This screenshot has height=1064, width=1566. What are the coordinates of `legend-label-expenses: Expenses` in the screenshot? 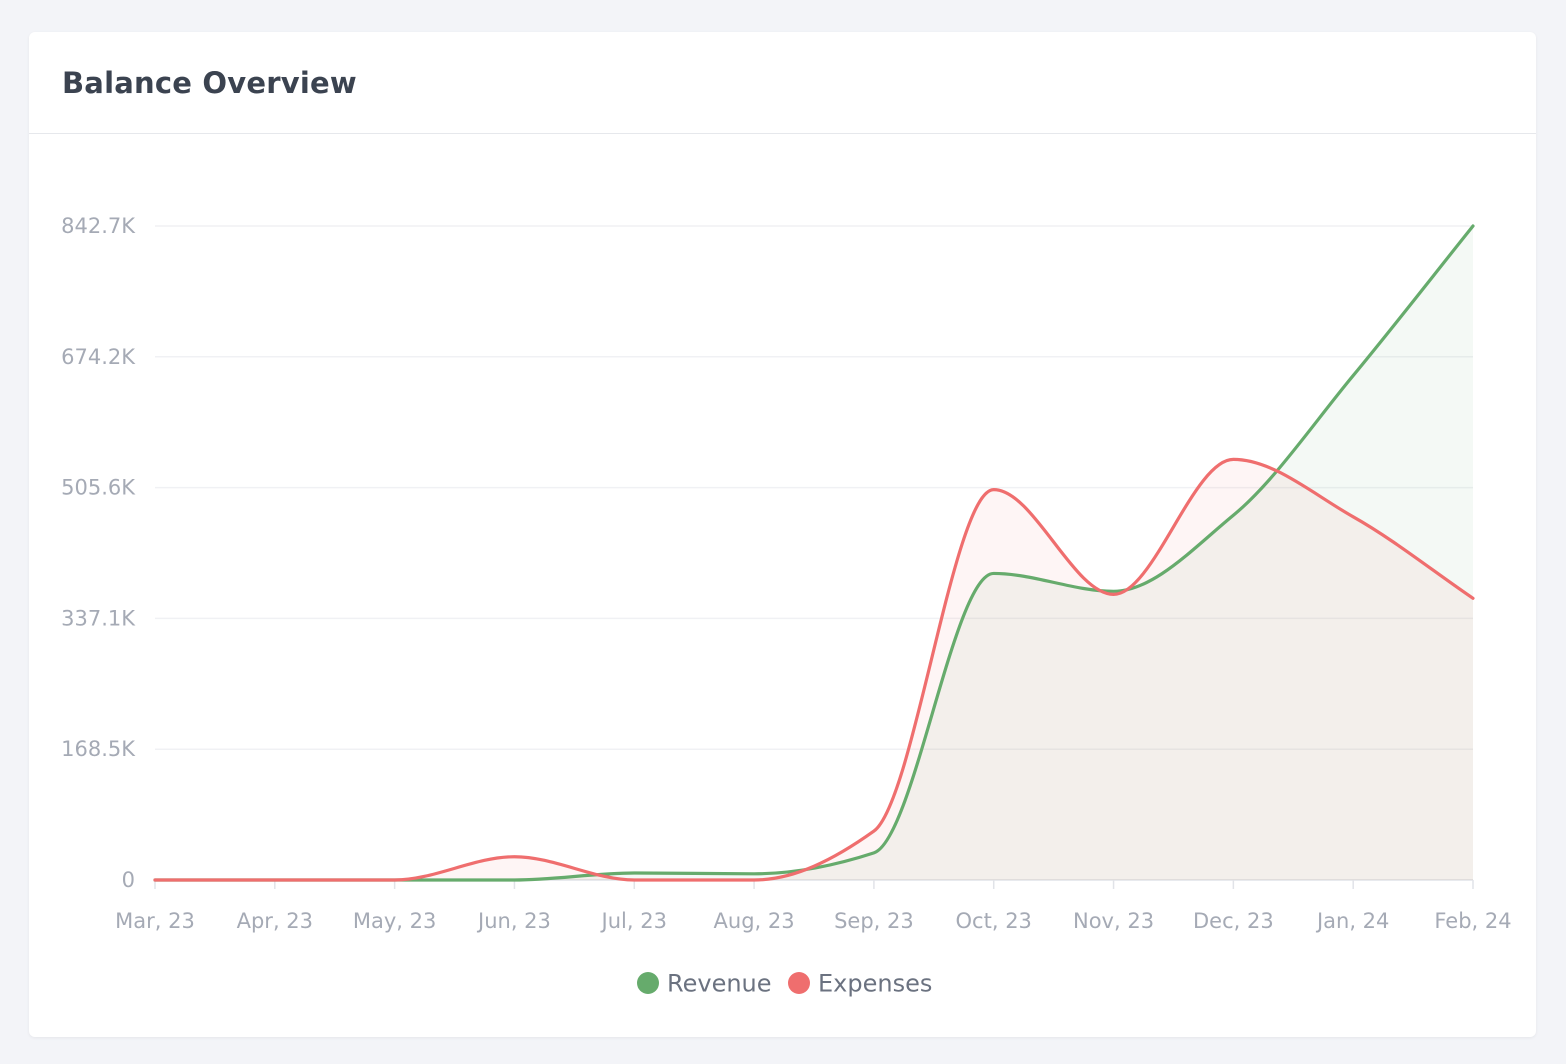 It's located at (875, 984).